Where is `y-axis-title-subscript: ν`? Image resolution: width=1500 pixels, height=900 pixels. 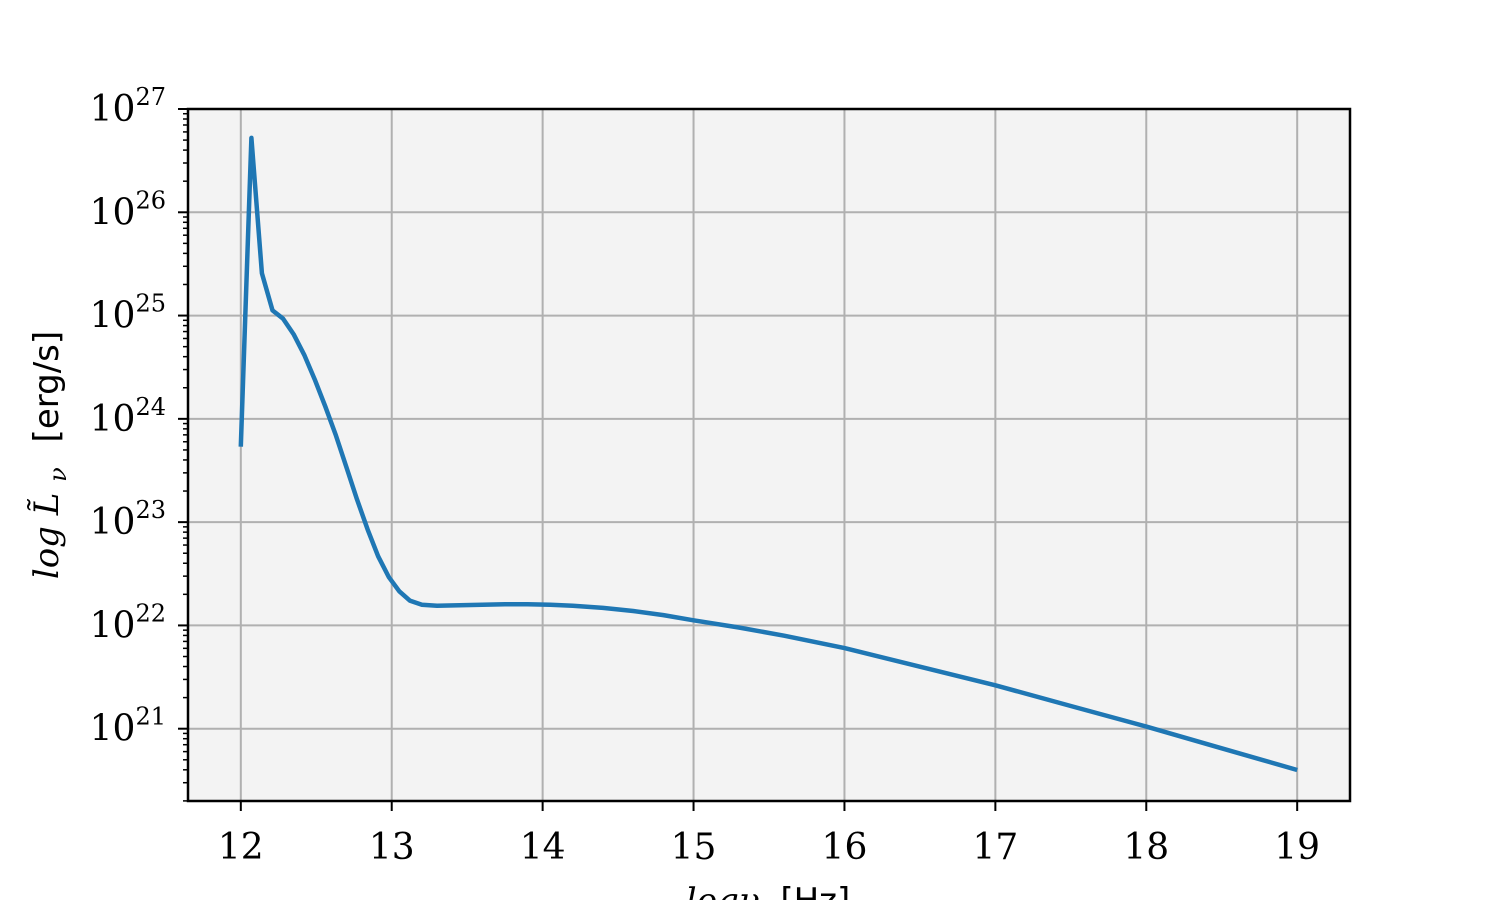 y-axis-title-subscript: ν is located at coordinates (58, 474).